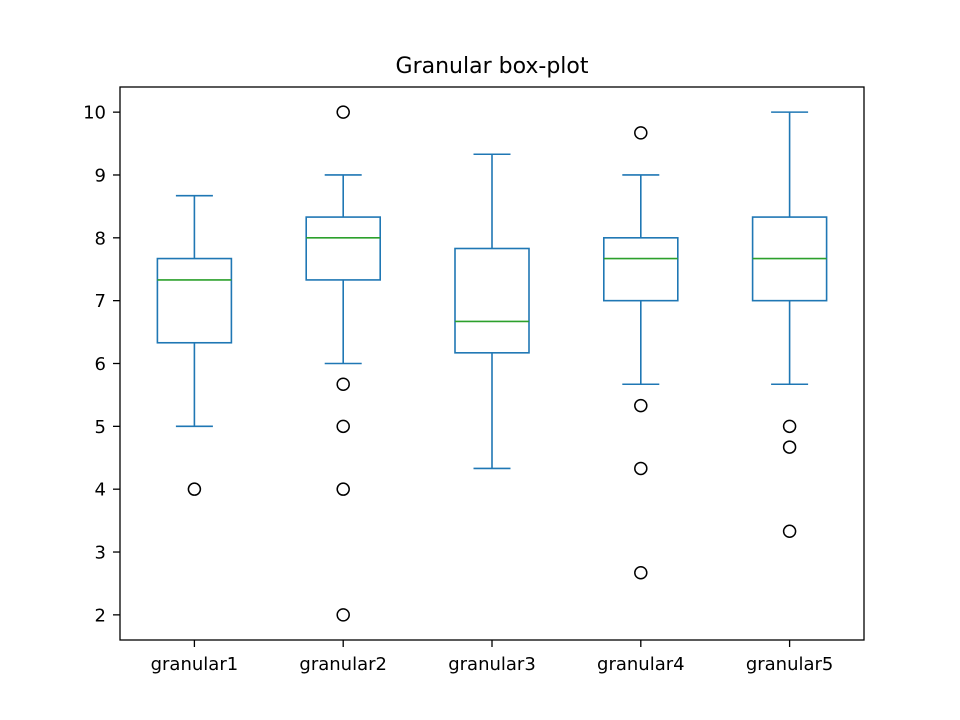 This screenshot has width=960, height=720. Describe the element at coordinates (790, 664) in the screenshot. I see `x-tick-label: granular5` at that location.